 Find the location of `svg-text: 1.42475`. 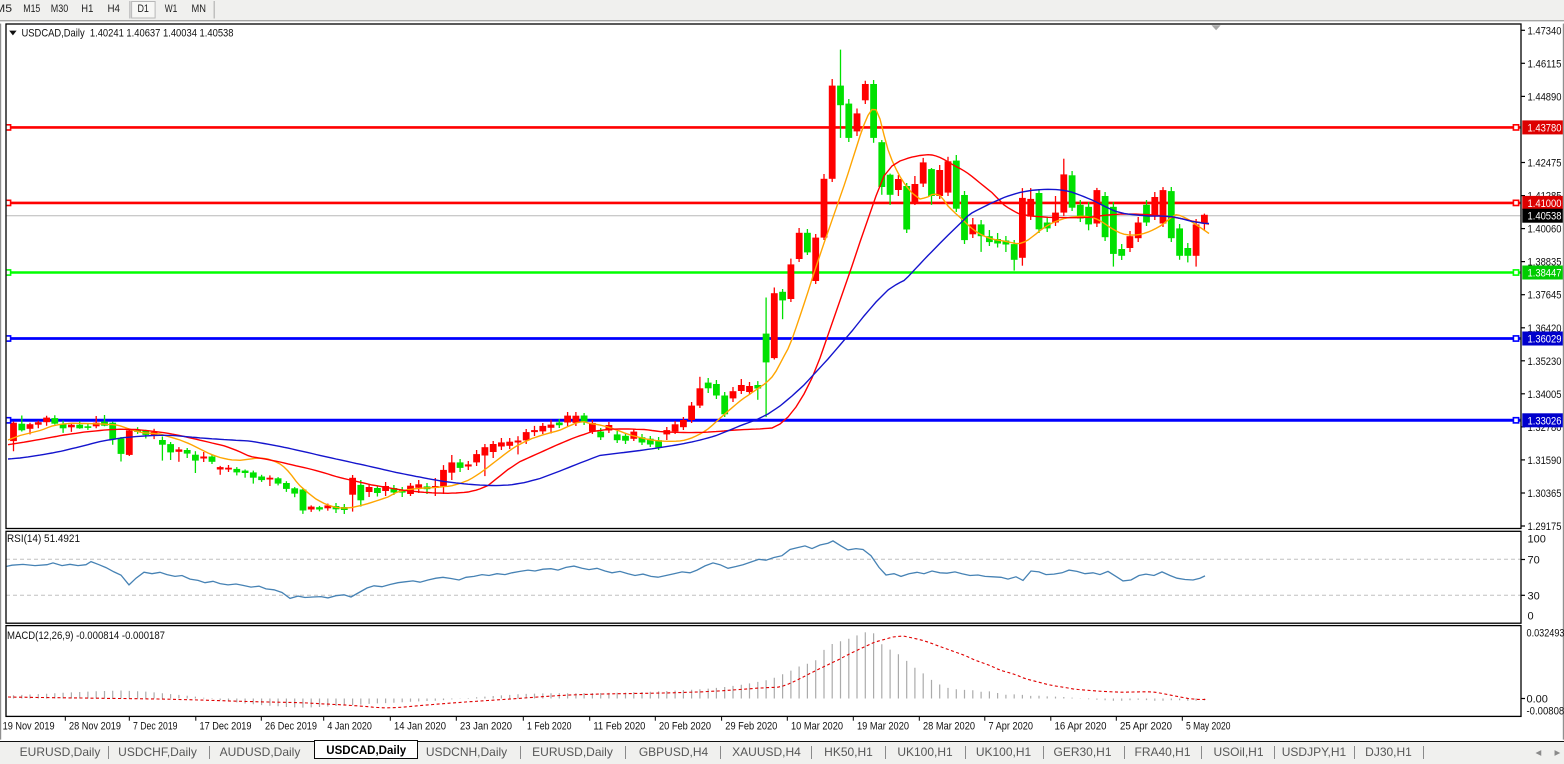

svg-text: 1.42475 is located at coordinates (1545, 164).